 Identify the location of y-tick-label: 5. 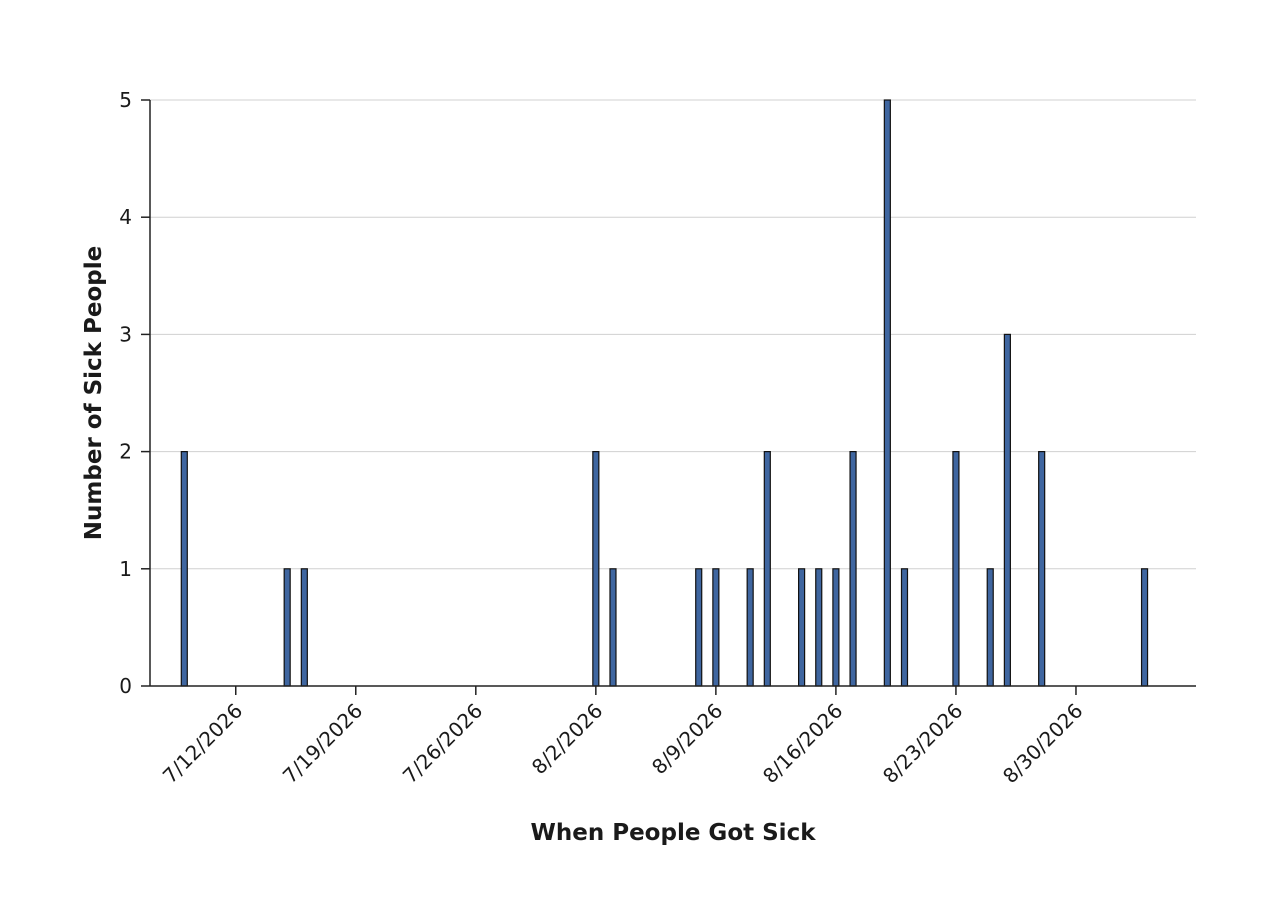
(125, 100).